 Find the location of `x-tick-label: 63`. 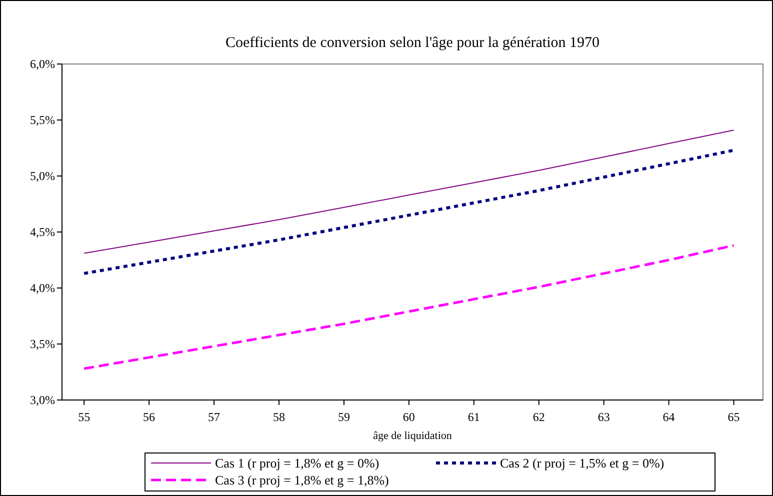

x-tick-label: 63 is located at coordinates (604, 417).